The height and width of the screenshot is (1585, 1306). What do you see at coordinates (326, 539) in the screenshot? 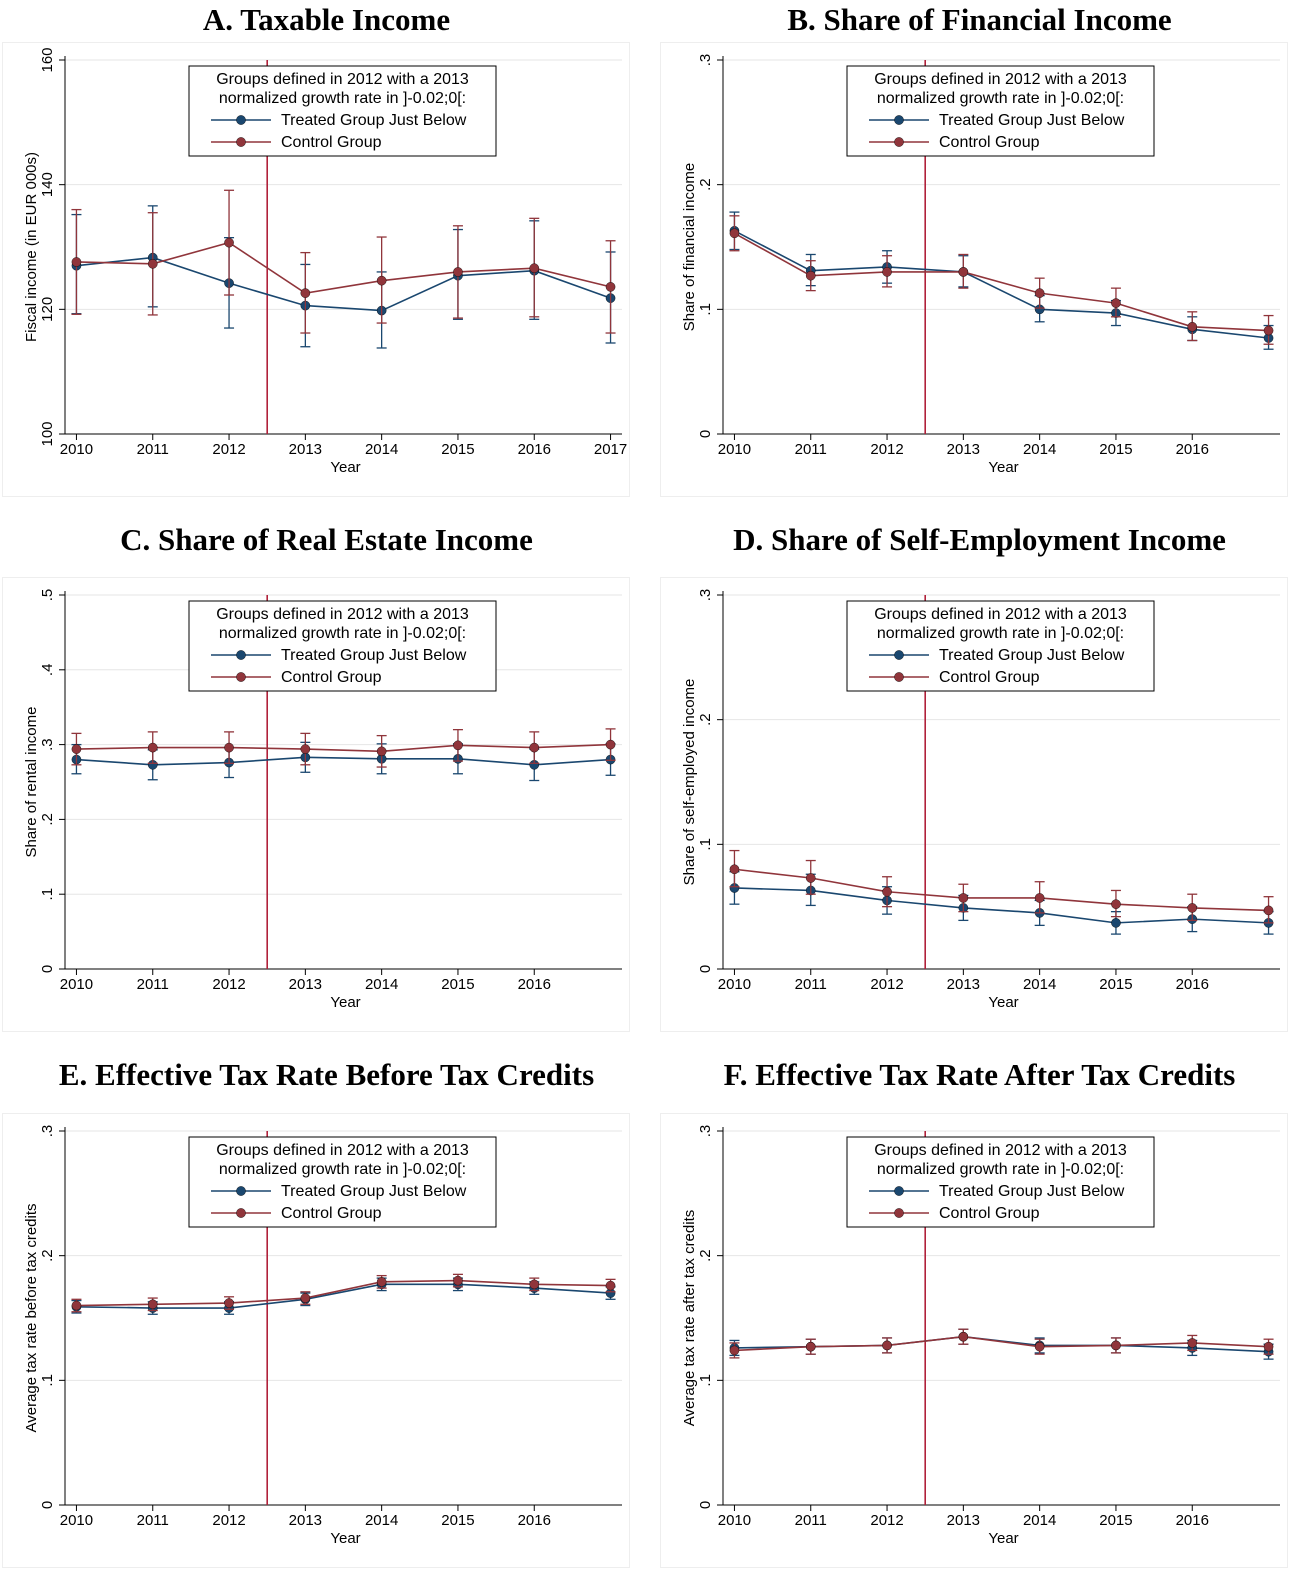
I see `panel-c-title: C. Share of Real Estate Income` at bounding box center [326, 539].